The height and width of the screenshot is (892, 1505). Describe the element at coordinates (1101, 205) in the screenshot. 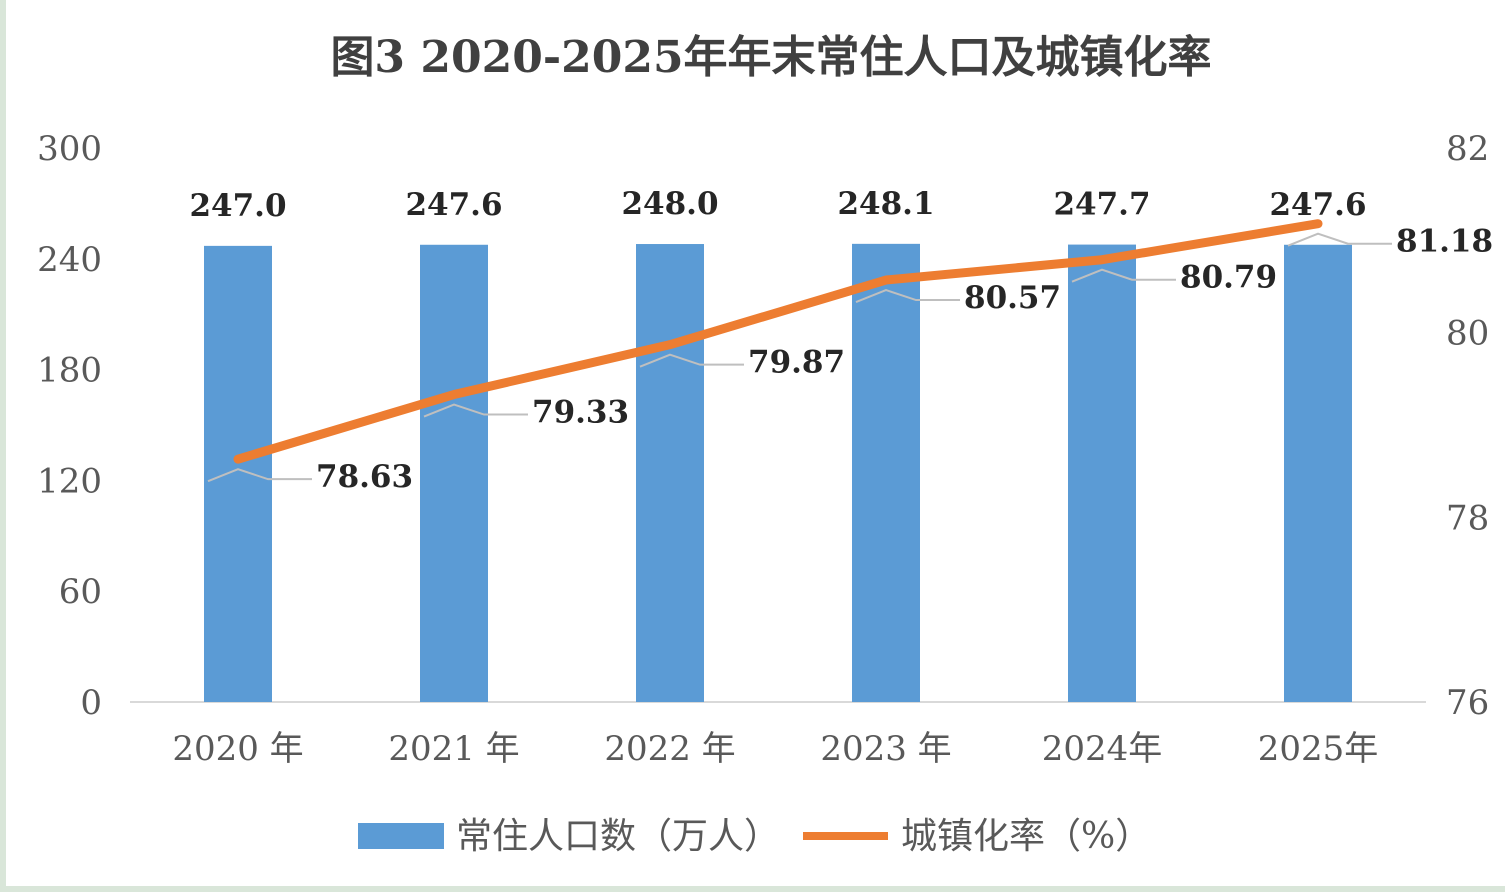

I see `bar-value-label: 247.7` at that location.